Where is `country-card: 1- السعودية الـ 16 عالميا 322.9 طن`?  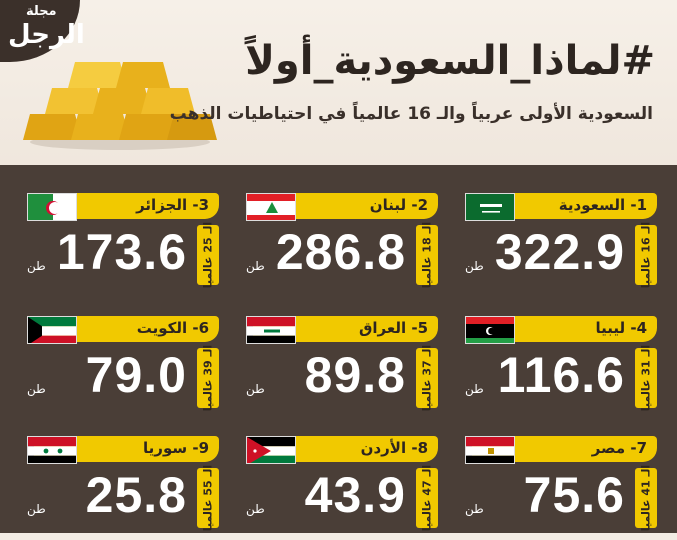 country-card: 1- السعودية الـ 16 عالميا 322.9 طن is located at coordinates (561, 245).